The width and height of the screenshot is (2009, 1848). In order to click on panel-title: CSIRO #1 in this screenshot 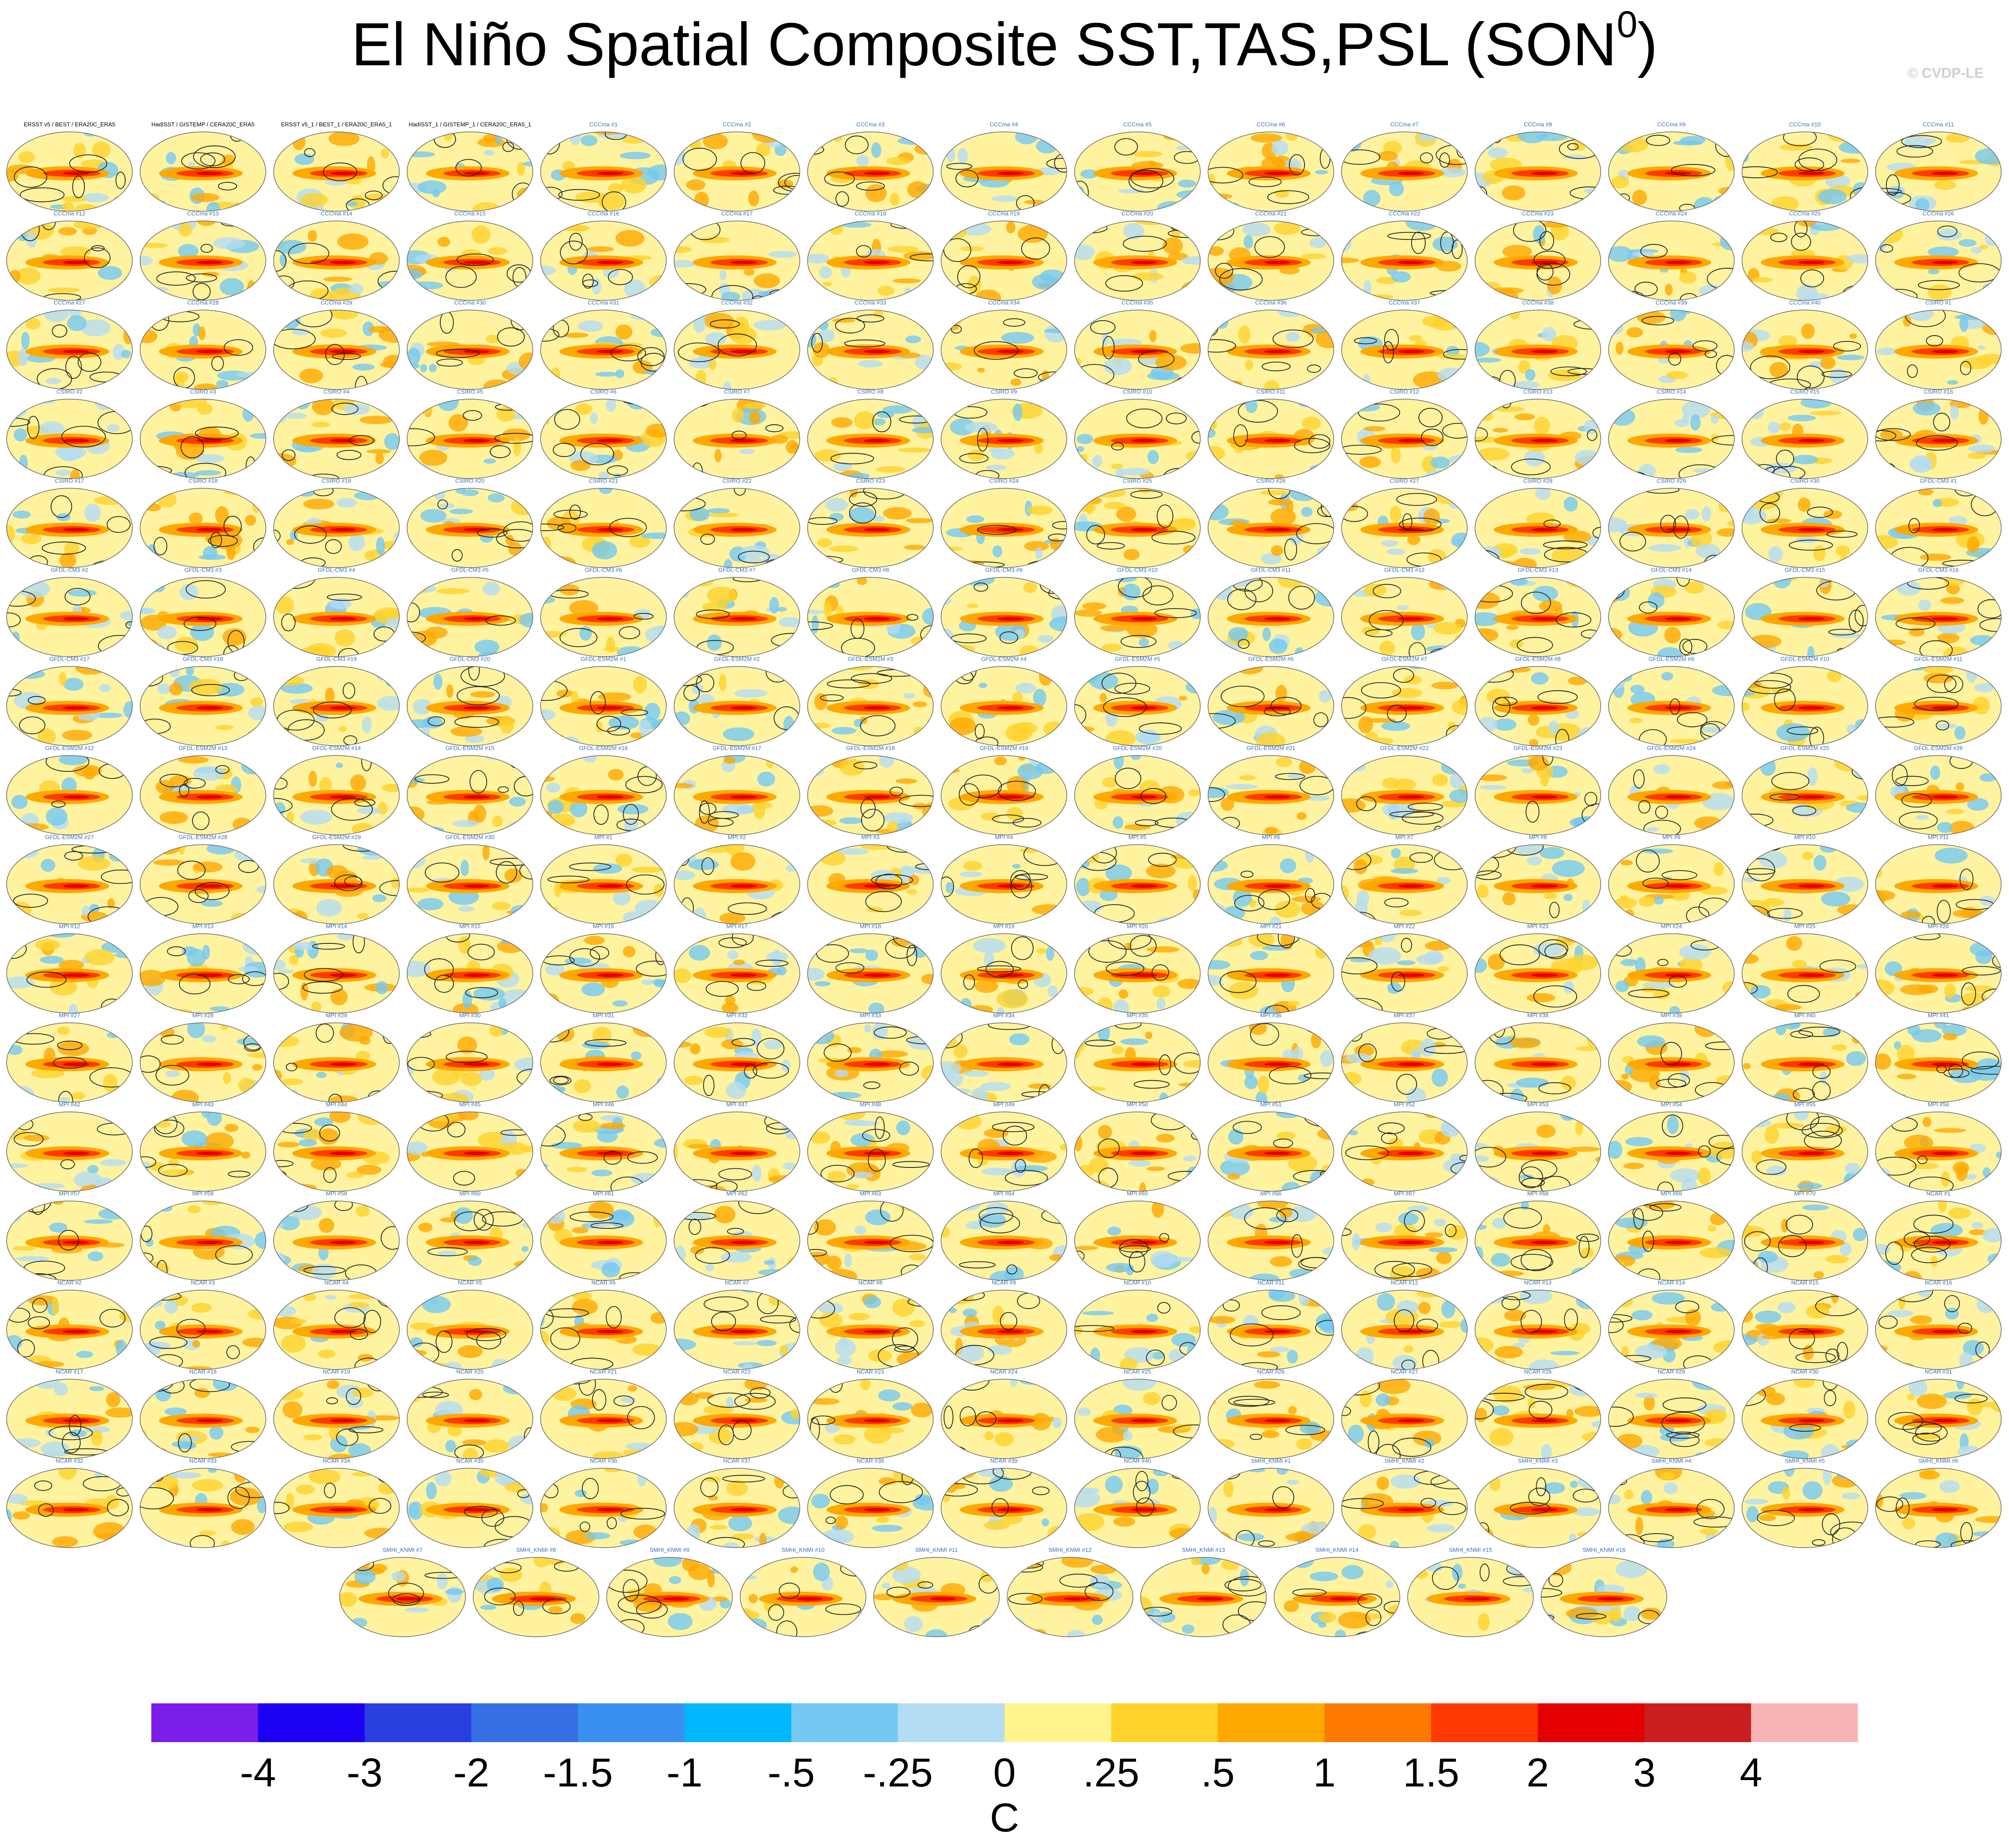, I will do `click(1938, 302)`.